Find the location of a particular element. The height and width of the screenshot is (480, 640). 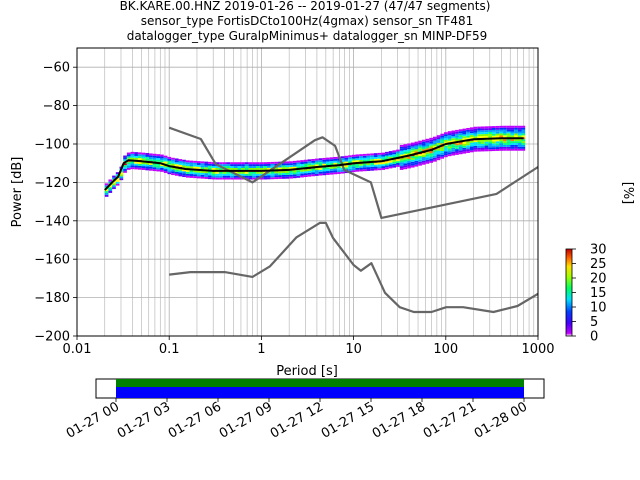

x-tick-label: 0.1 is located at coordinates (169, 349).